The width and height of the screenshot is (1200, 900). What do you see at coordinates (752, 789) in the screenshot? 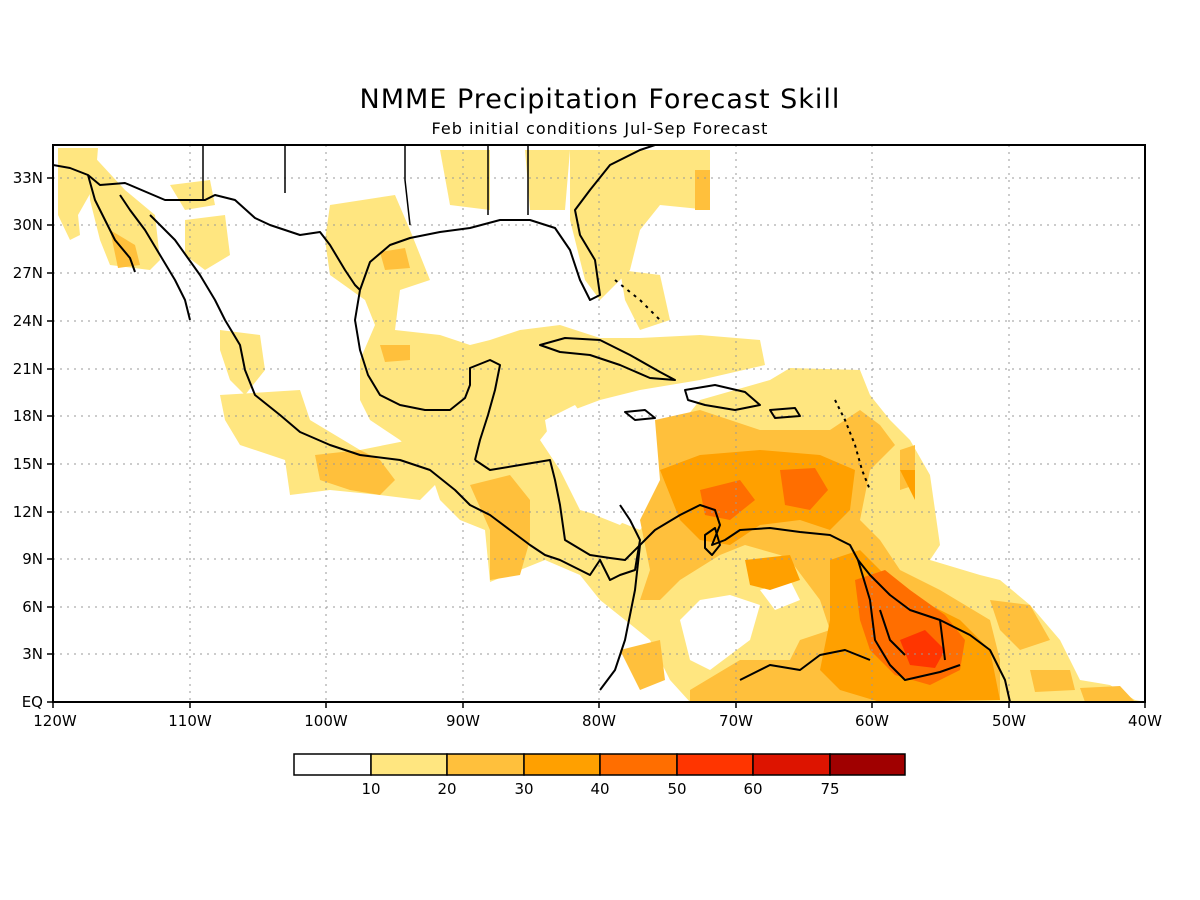
I see `colorbar-label: 60` at bounding box center [752, 789].